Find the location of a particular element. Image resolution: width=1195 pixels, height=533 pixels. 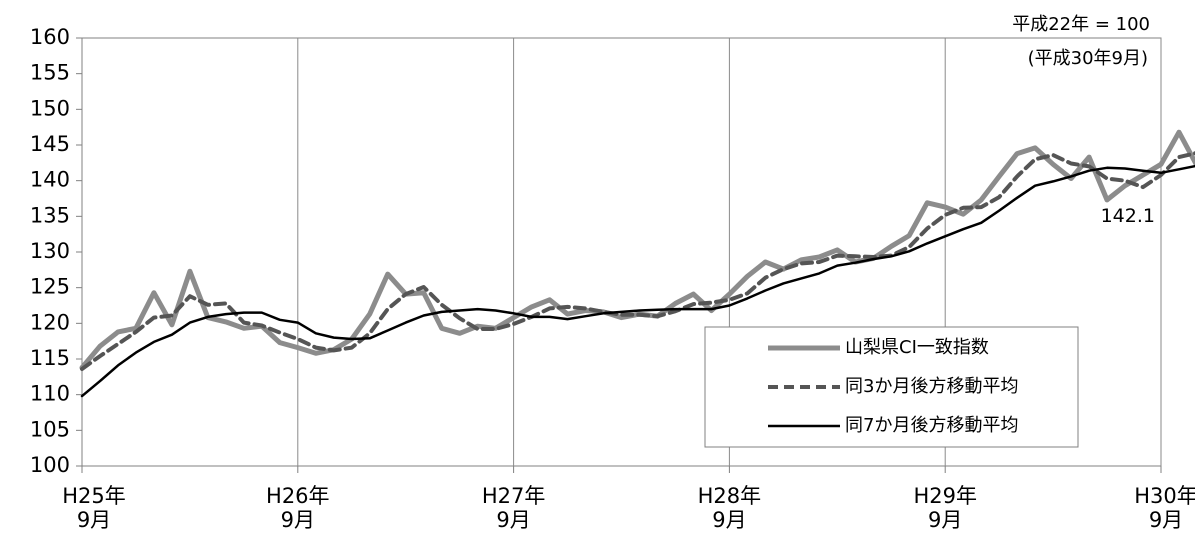

legend-label-7m: 同7か月後方移動平均 is located at coordinates (931, 425).